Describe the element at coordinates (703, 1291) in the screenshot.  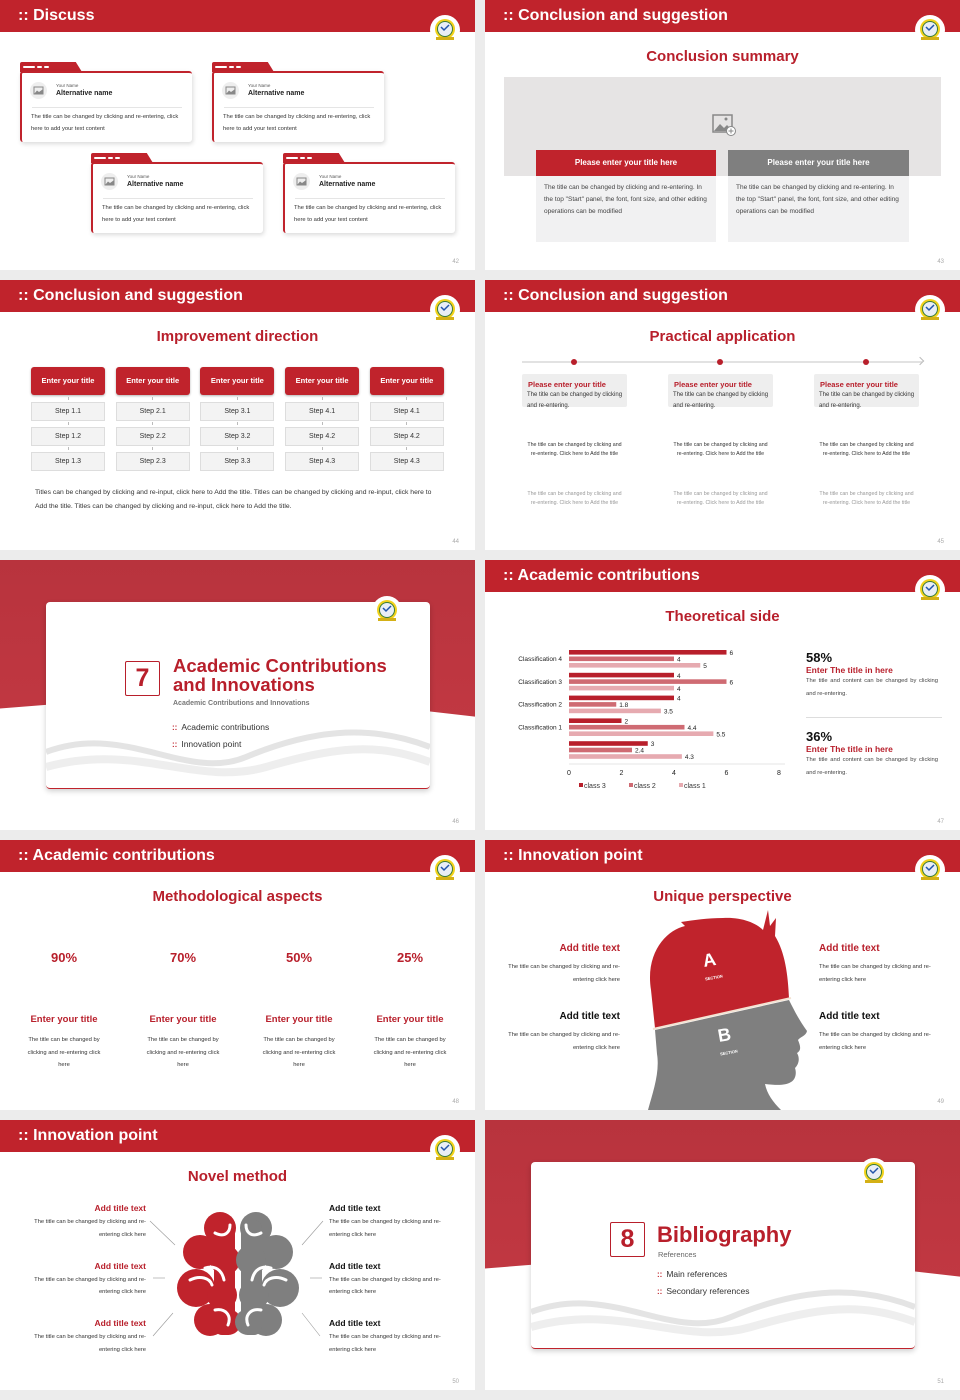
I see `bullet-item: :: Secondary references` at that location.